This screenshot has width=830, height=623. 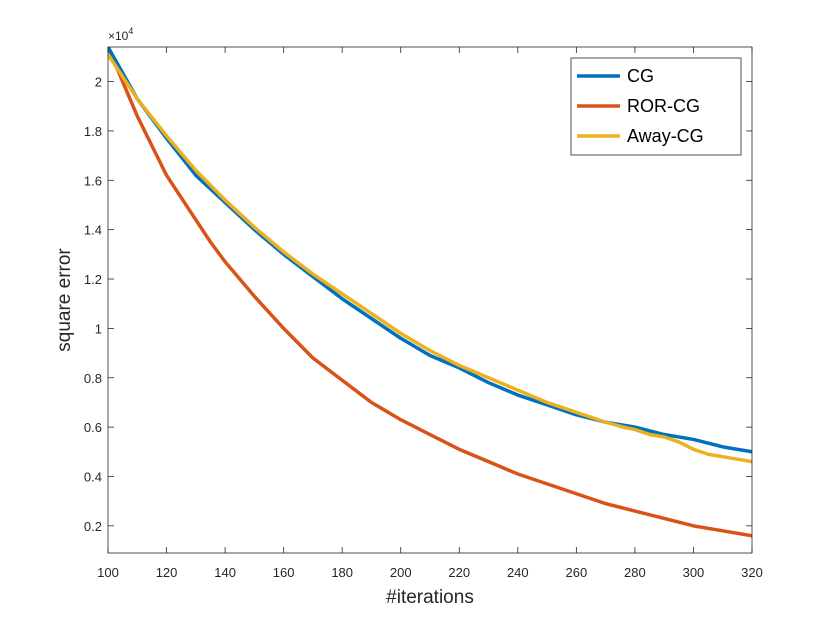 What do you see at coordinates (120, 34) in the screenshot?
I see `y-exponent-label: ×10⁴` at bounding box center [120, 34].